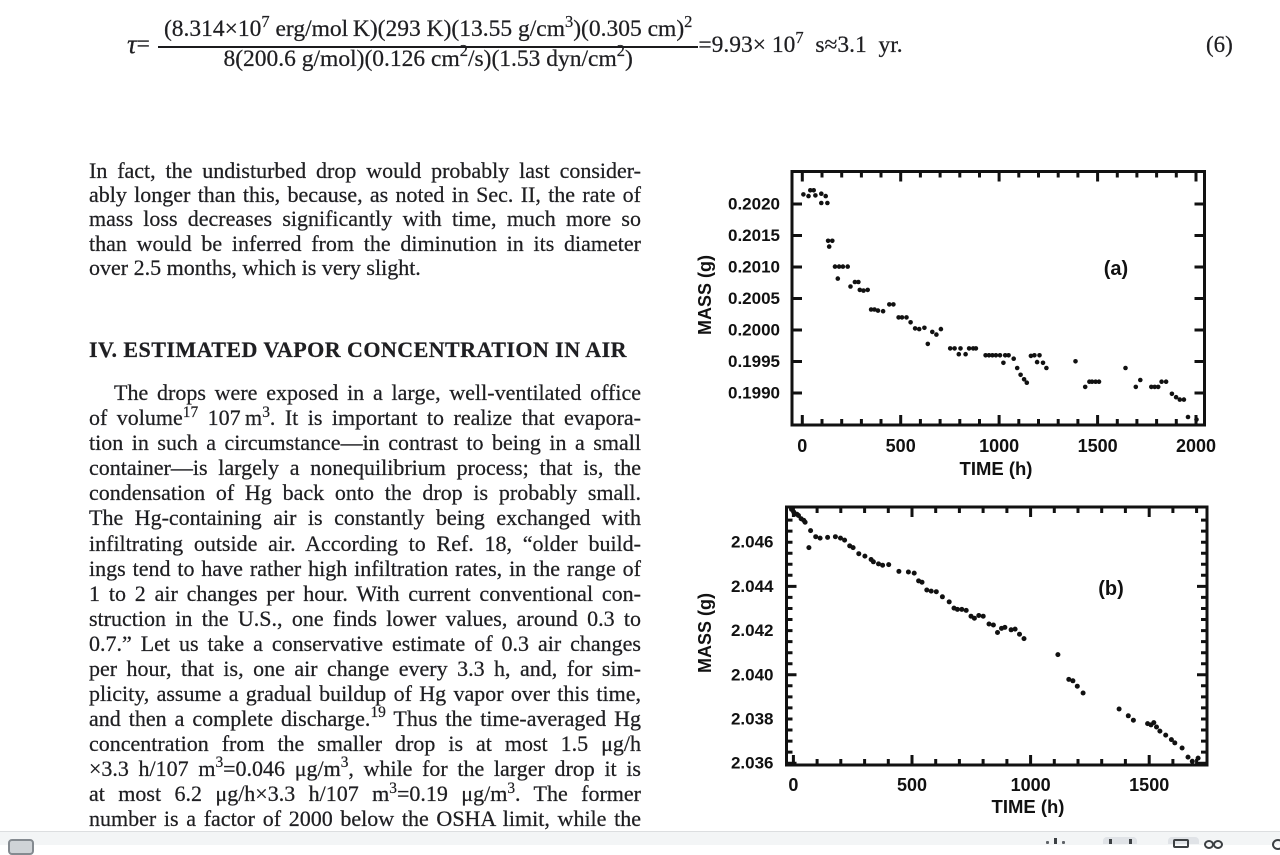  I want to click on svg-text: 0.2000, so click(754, 330).